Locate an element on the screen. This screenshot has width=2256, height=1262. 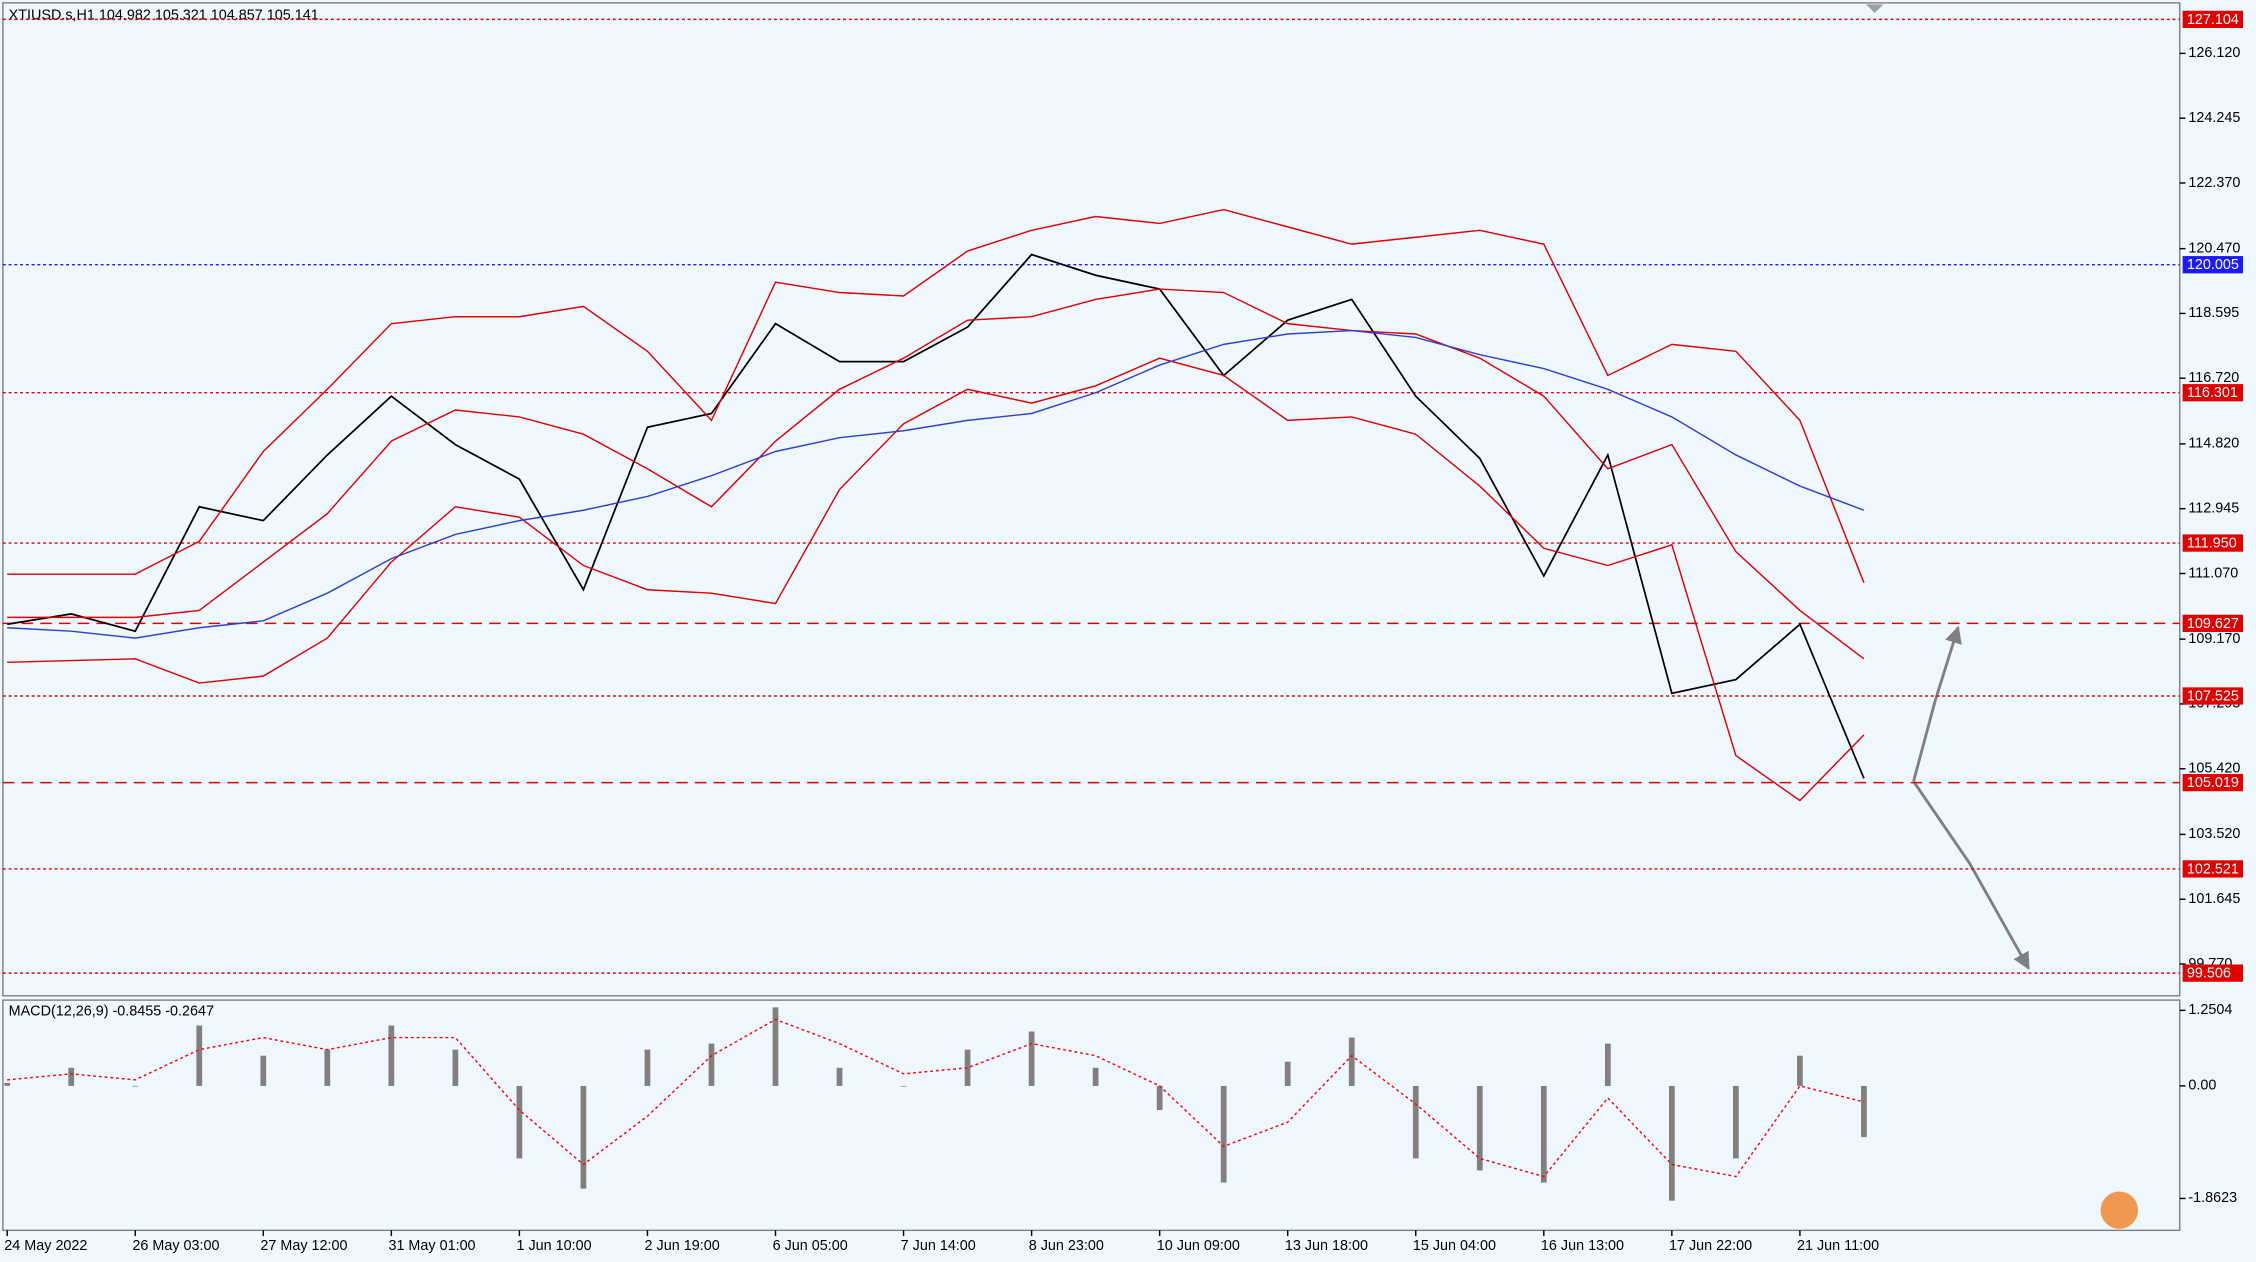
level-label: 107.525 is located at coordinates (2213, 697).